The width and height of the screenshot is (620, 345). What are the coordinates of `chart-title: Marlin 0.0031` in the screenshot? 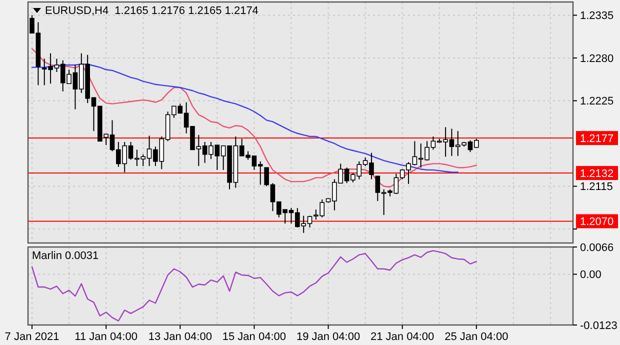 It's located at (65, 256).